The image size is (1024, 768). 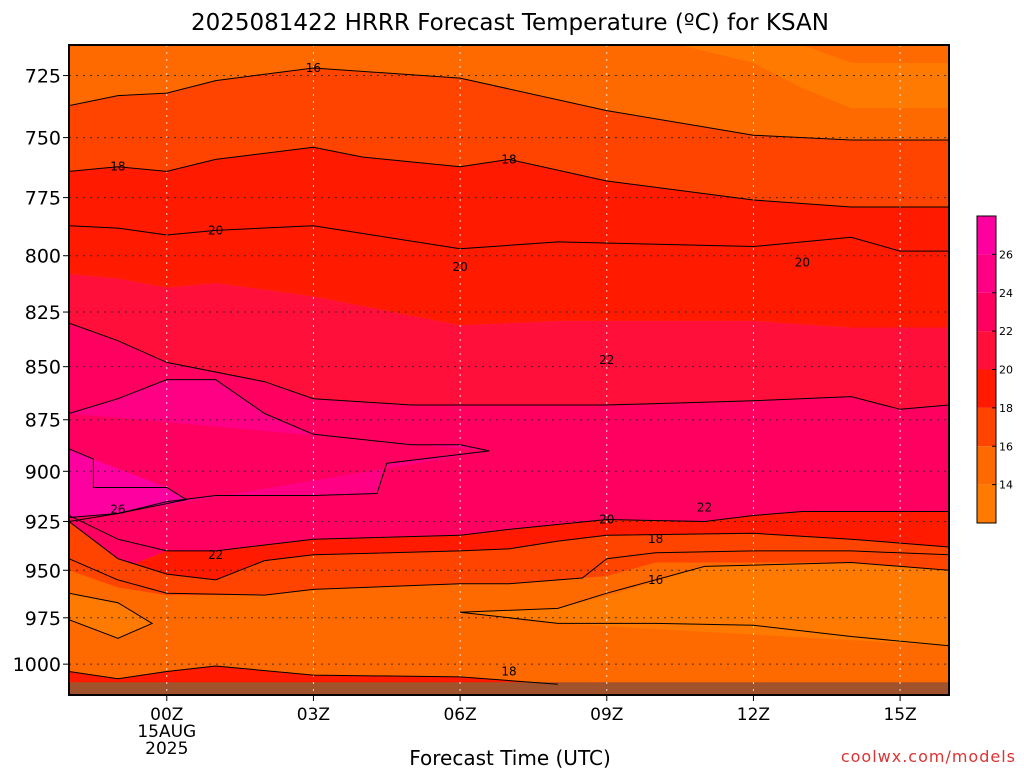 What do you see at coordinates (43, 421) in the screenshot?
I see `y-tick-label: 875` at bounding box center [43, 421].